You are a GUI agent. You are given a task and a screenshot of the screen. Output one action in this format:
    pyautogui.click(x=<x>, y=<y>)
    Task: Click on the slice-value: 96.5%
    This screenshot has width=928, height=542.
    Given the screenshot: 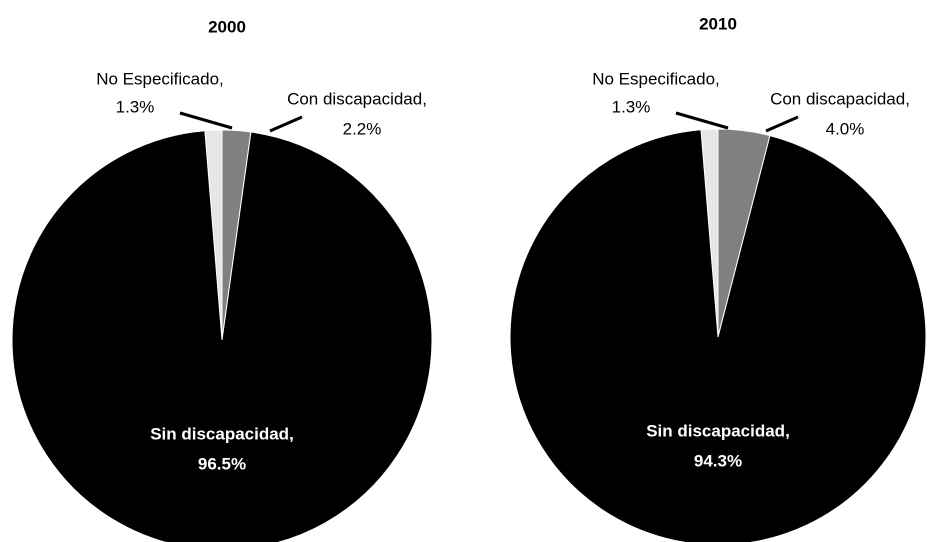 What is the action you would take?
    pyautogui.click(x=222, y=463)
    